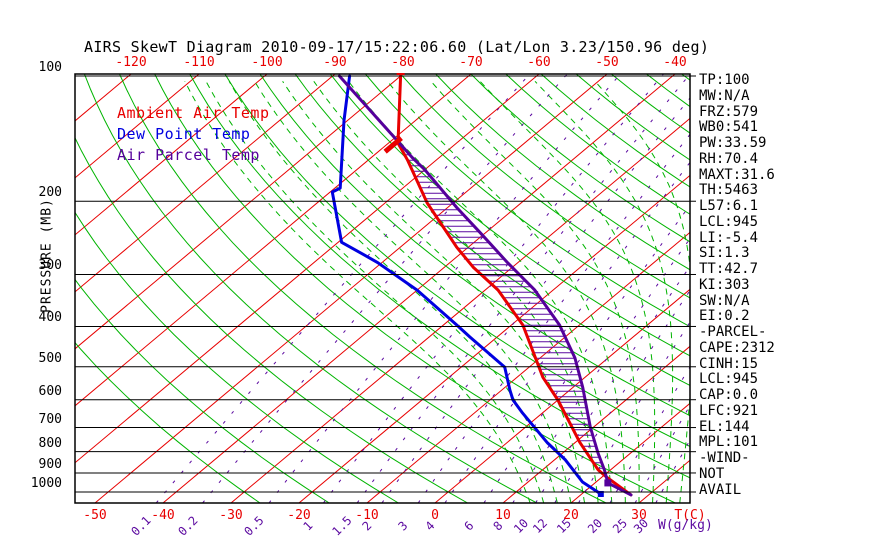 This screenshot has height=560, width=870. I want to click on sounding-index-item: EL:144, so click(724, 426).